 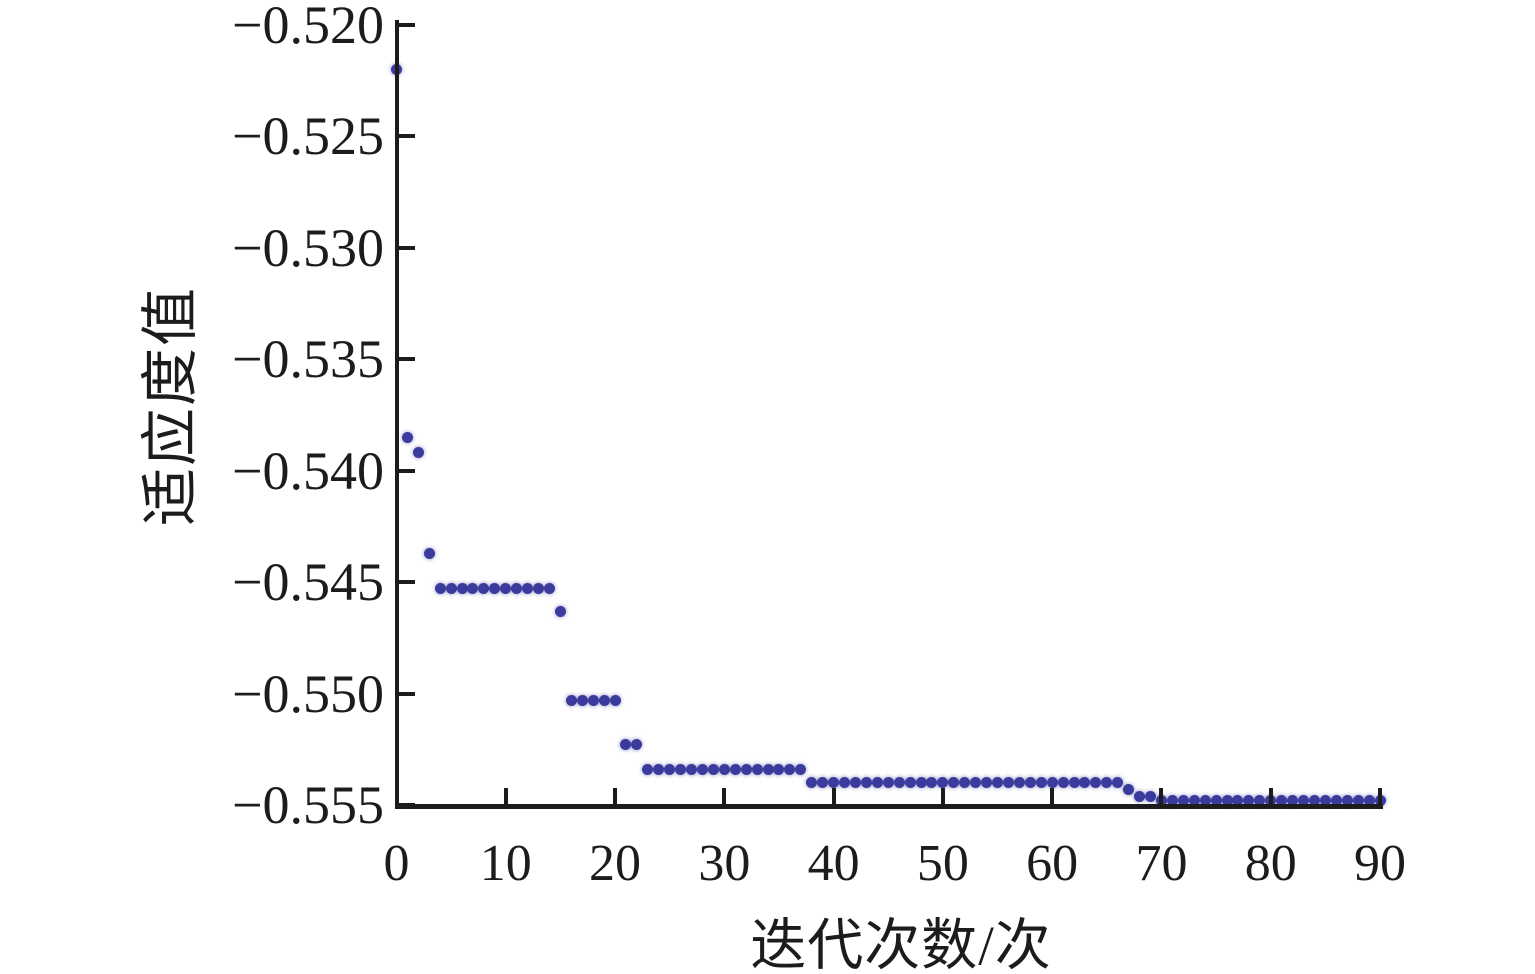 What do you see at coordinates (308, 359) in the screenshot?
I see `y-axis-tick-label: −0.535` at bounding box center [308, 359].